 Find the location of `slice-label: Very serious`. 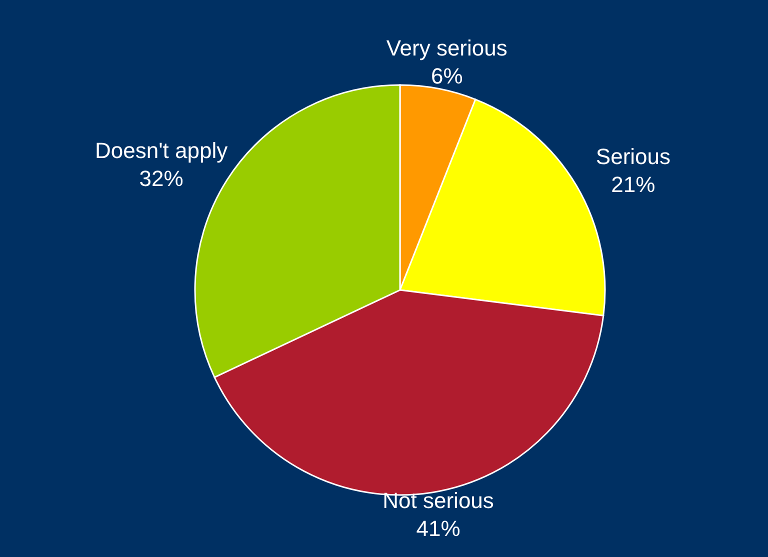

slice-label: Very serious is located at coordinates (447, 47).